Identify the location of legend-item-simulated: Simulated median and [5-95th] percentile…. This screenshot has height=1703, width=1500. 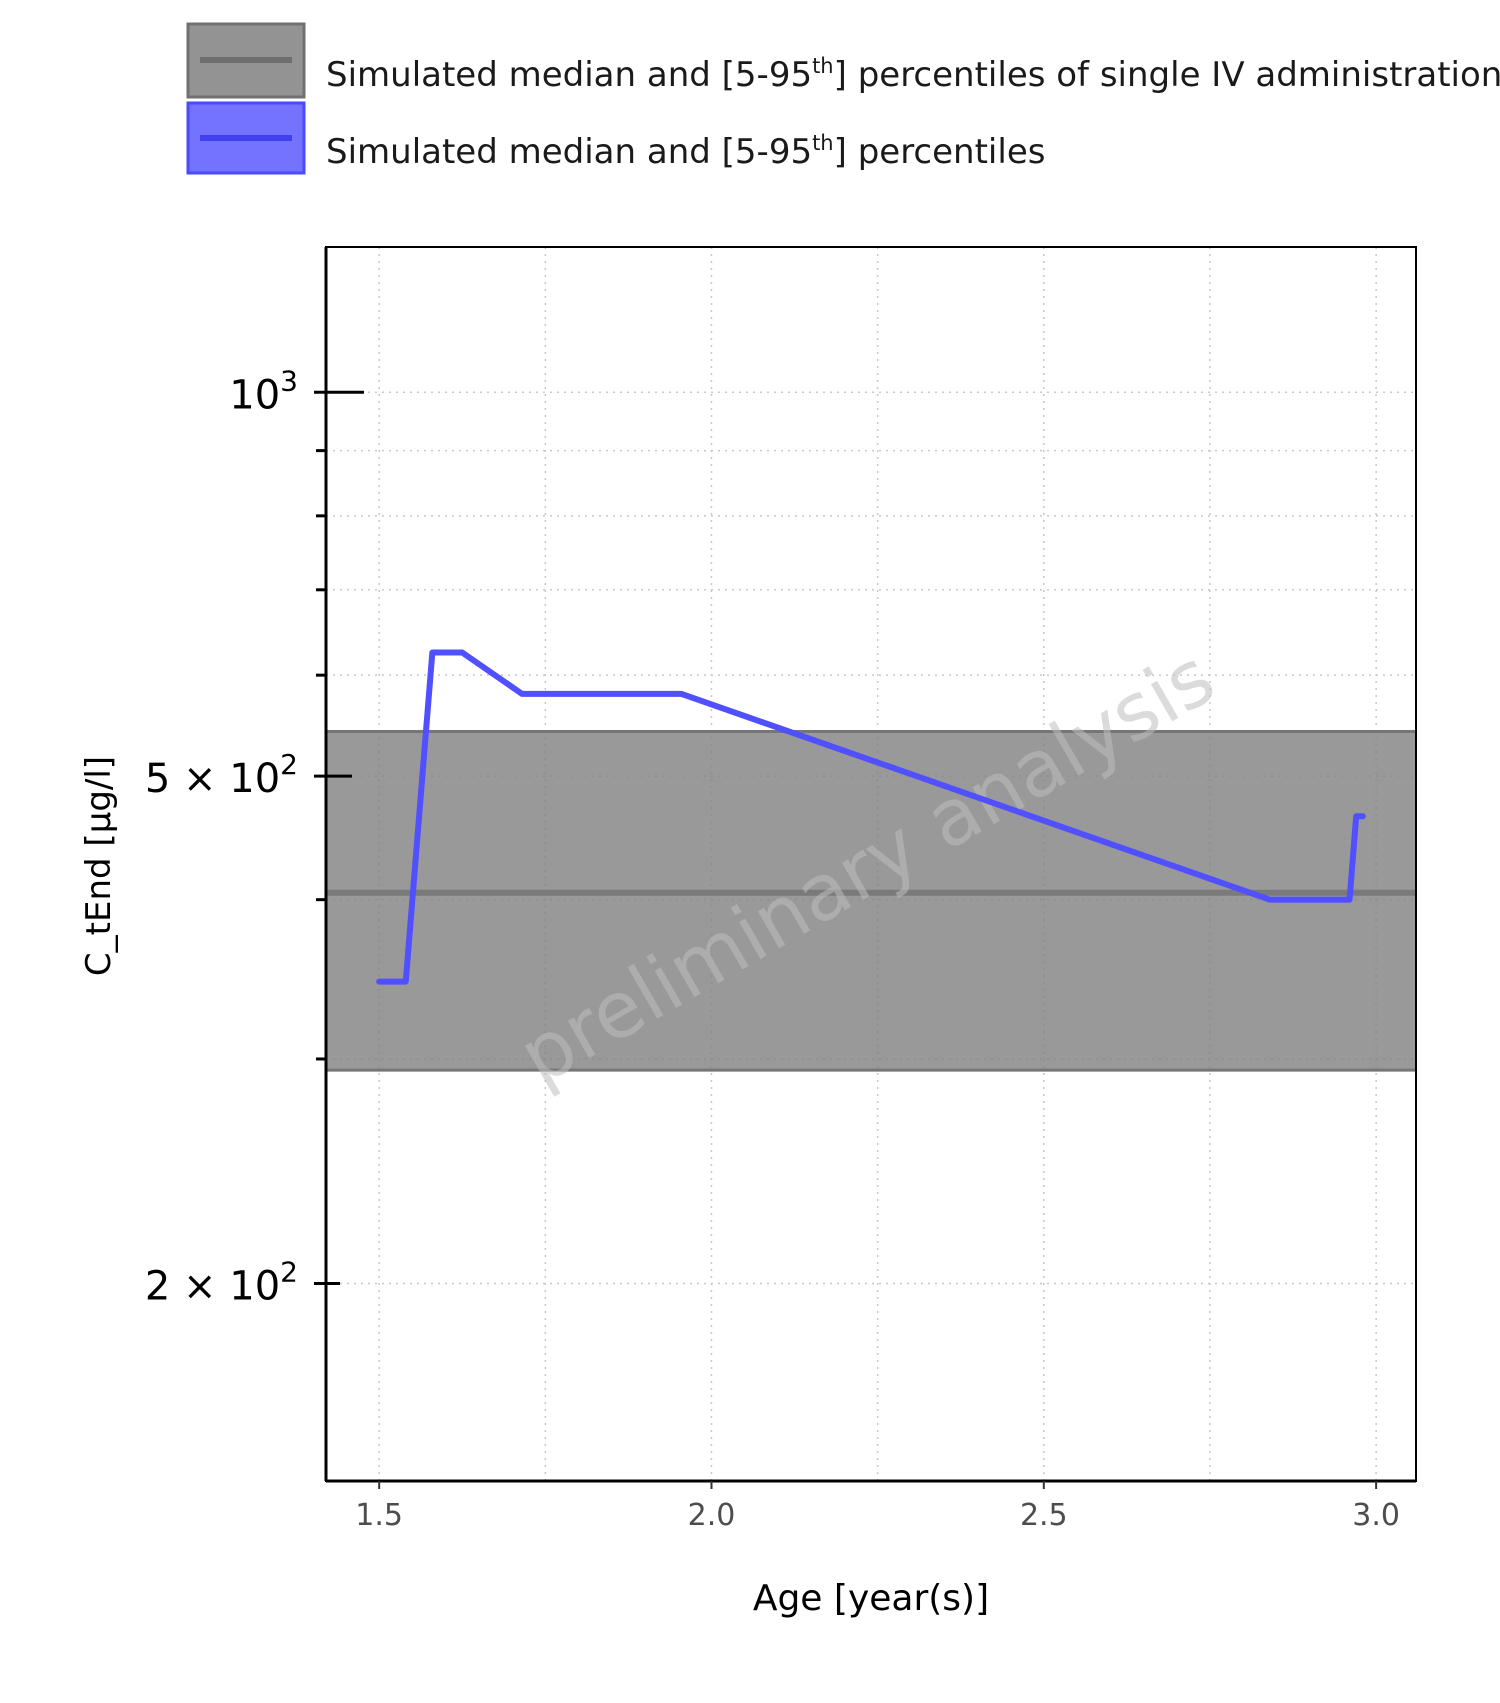
(615, 138).